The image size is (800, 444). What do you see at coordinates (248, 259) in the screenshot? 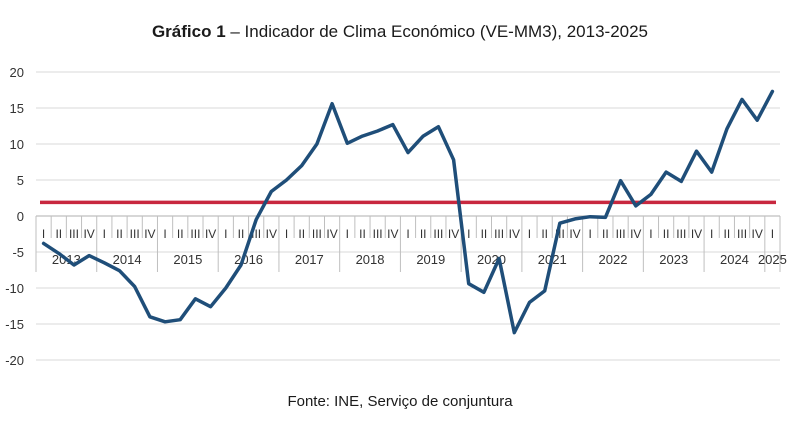
I see `x-year-label: 2016` at bounding box center [248, 259].